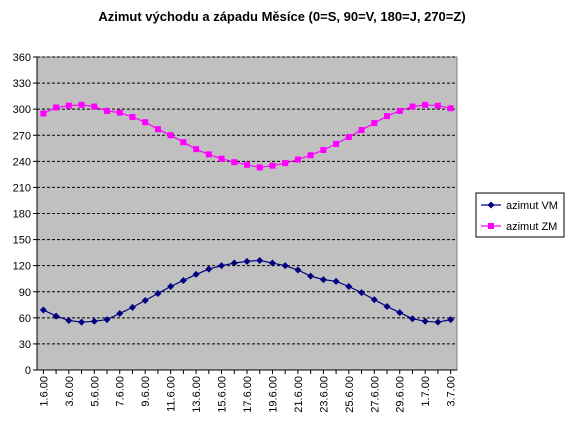 The image size is (568, 430). I want to click on x-tick-label: 5.6.00, so click(95, 391).